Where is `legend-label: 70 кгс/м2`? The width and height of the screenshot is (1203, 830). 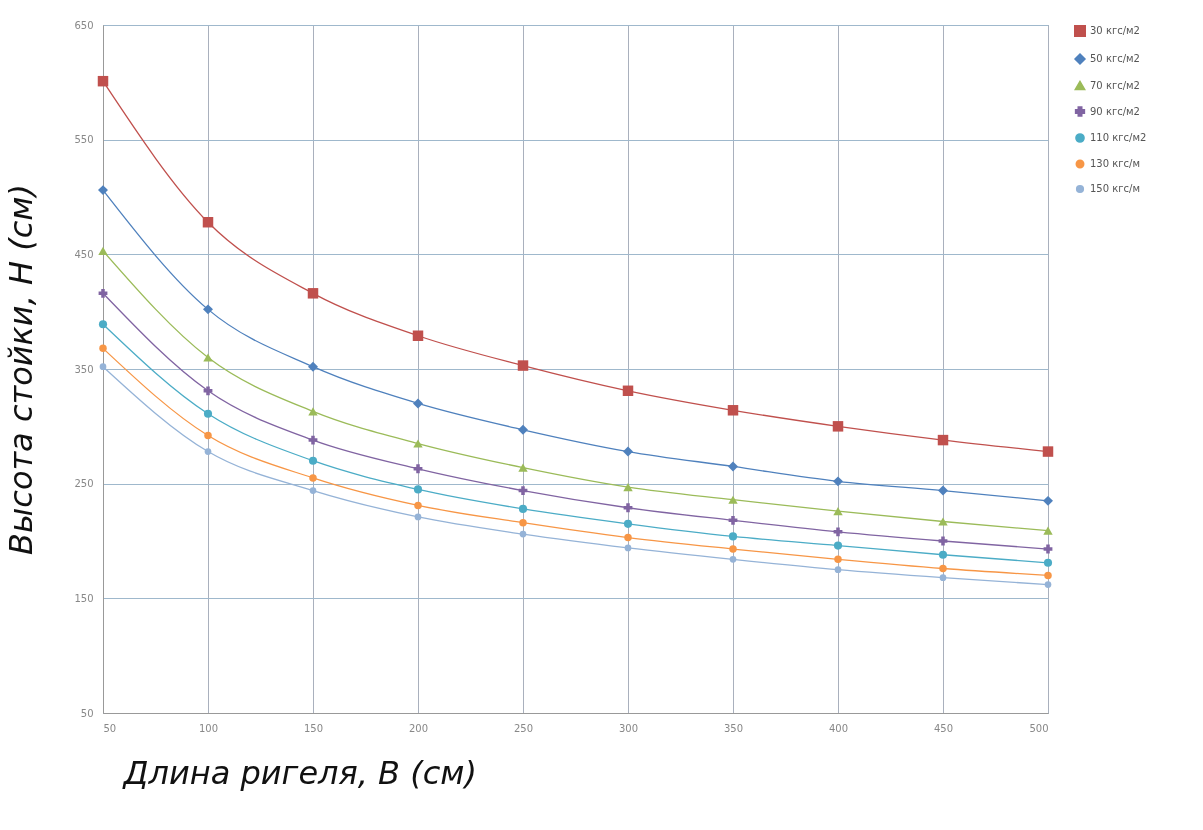
legend-label: 70 кгс/м2 is located at coordinates (1115, 85).